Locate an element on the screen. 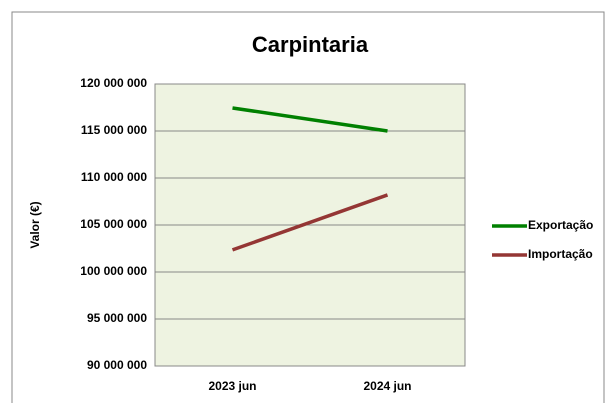  y-tick-label: 110 000 000 is located at coordinates (114, 177).